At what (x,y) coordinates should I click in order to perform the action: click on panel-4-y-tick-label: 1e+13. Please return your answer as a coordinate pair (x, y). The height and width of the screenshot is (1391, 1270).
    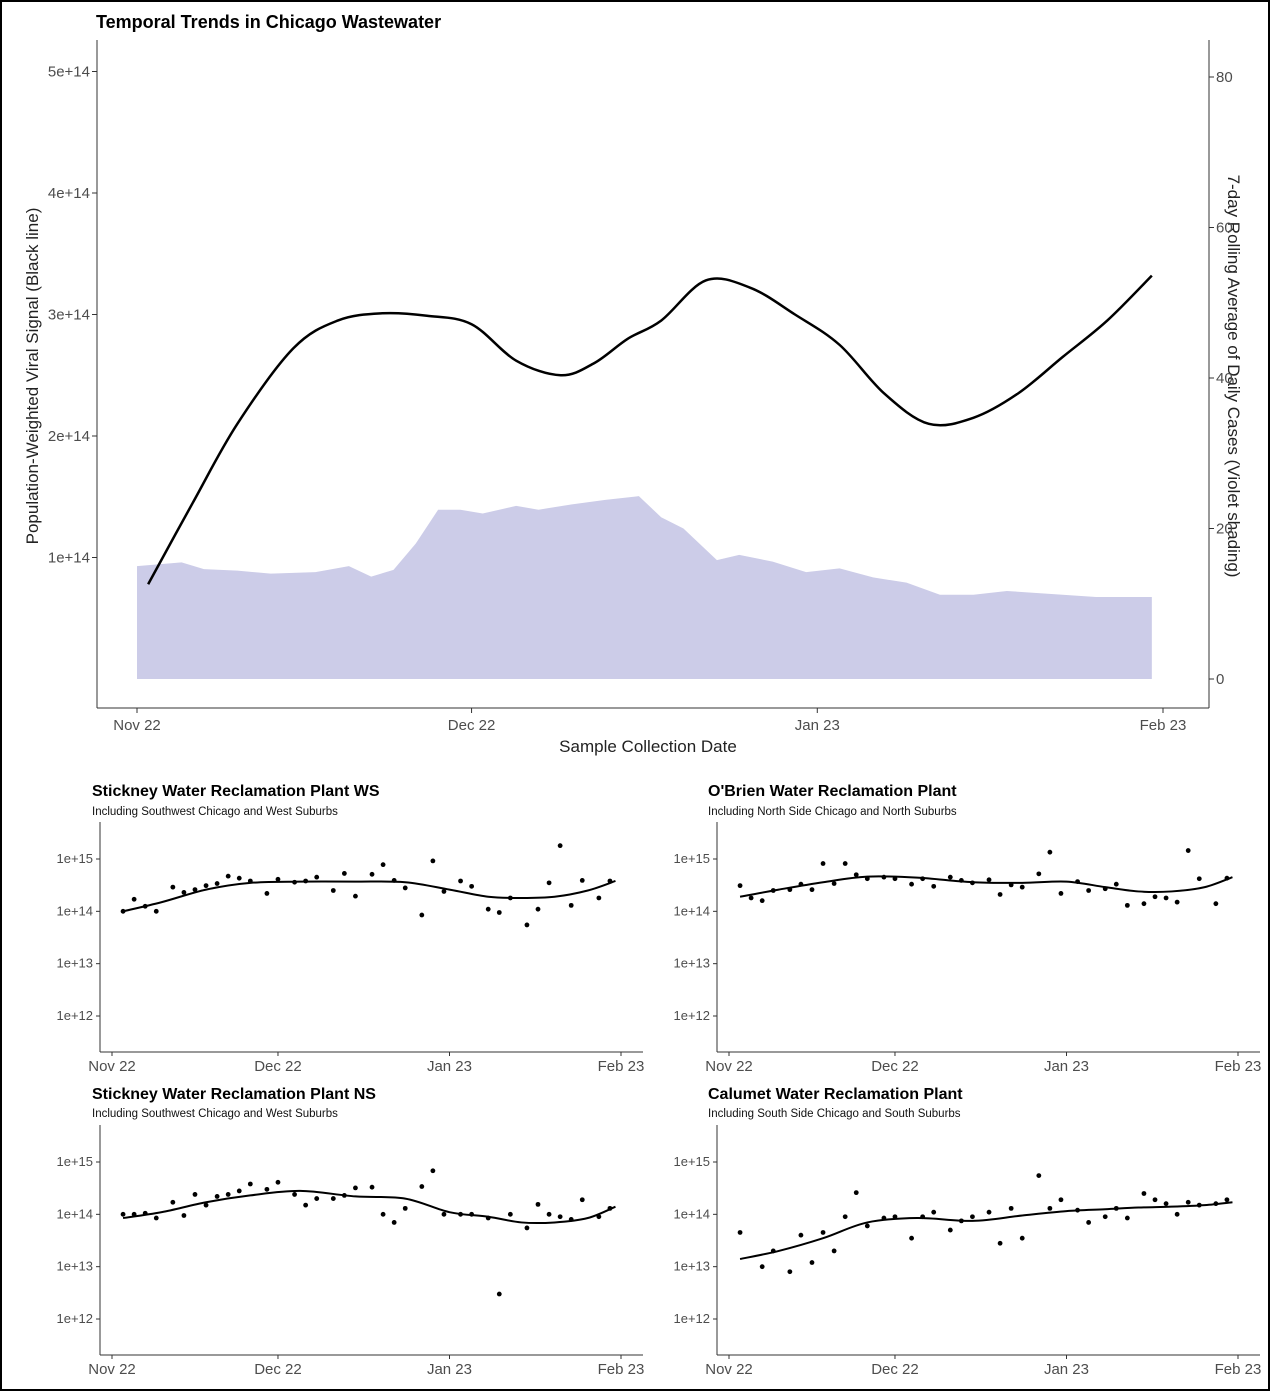
    Looking at the image, I should click on (691, 1266).